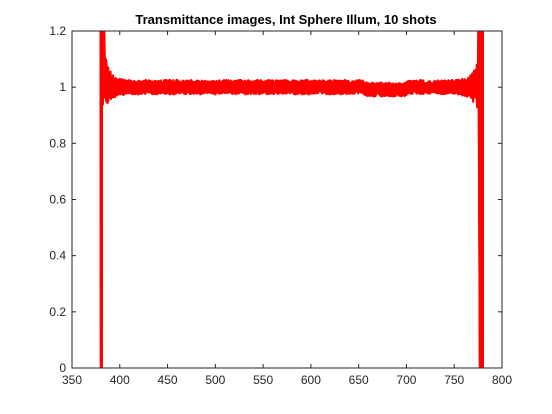 This screenshot has height=414, width=552. What do you see at coordinates (311, 380) in the screenshot?
I see `x-tick-label-600: 600` at bounding box center [311, 380].